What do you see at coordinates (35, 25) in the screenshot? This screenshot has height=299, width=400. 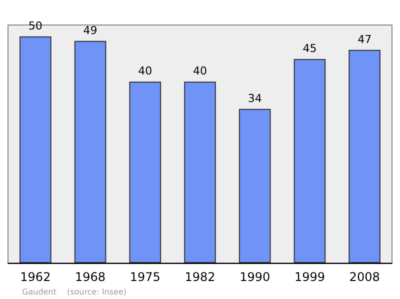 I see `data-label: 50` at bounding box center [35, 25].